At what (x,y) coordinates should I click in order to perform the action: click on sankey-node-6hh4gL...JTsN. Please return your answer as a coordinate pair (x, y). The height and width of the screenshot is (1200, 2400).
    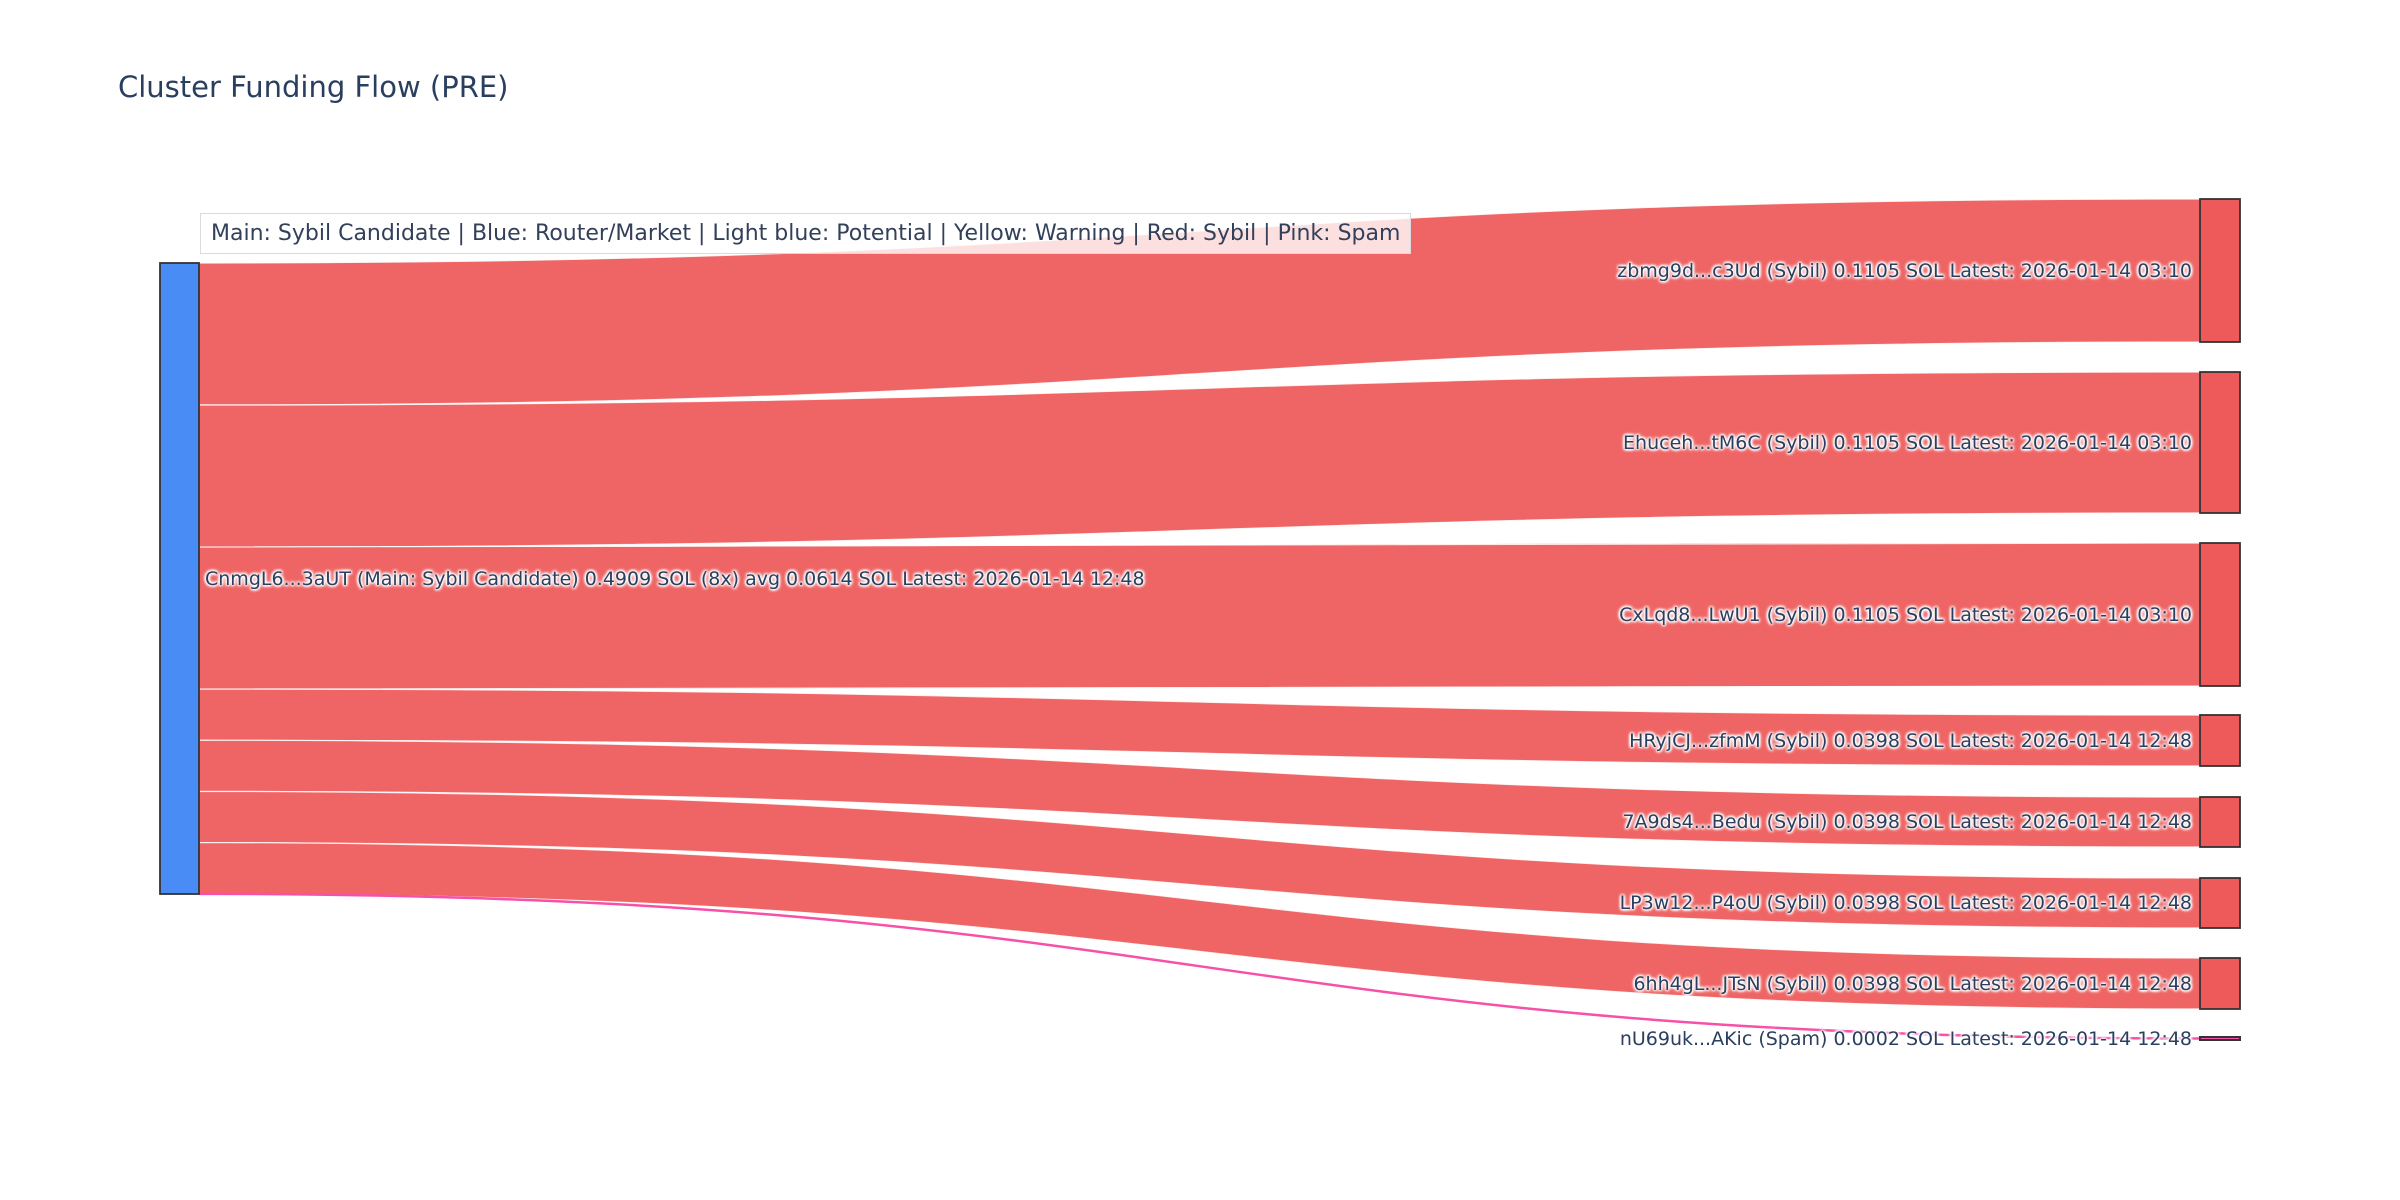
    Looking at the image, I should click on (2220, 983).